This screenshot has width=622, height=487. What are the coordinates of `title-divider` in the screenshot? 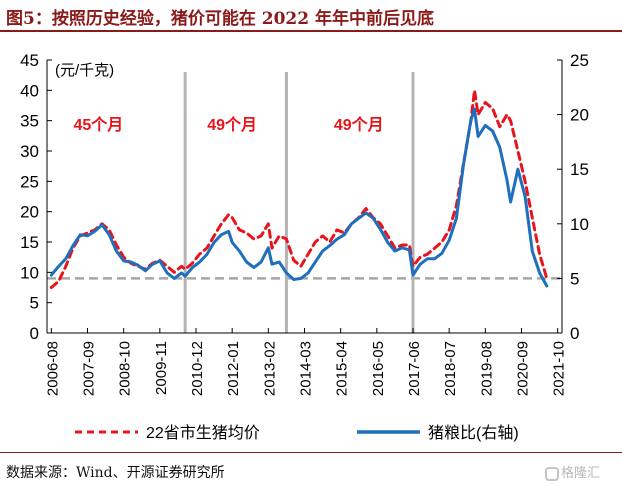 It's located at (311, 31).